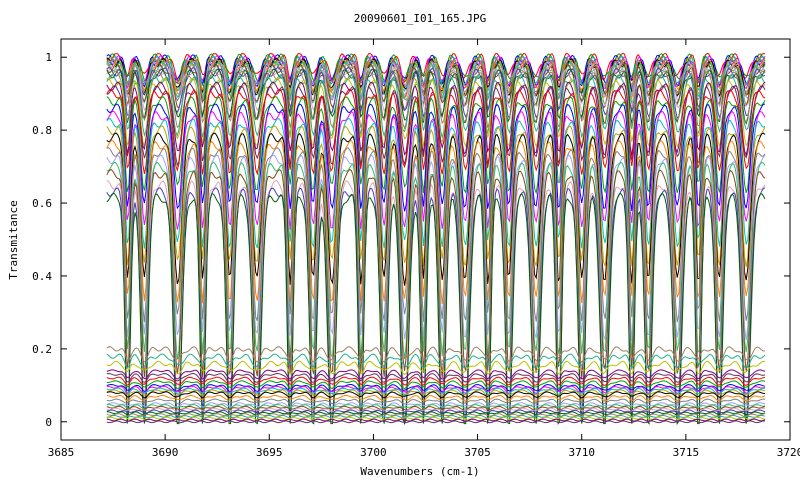 Image resolution: width=800 pixels, height=480 pixels. I want to click on x-tick-label: 3695, so click(269, 452).